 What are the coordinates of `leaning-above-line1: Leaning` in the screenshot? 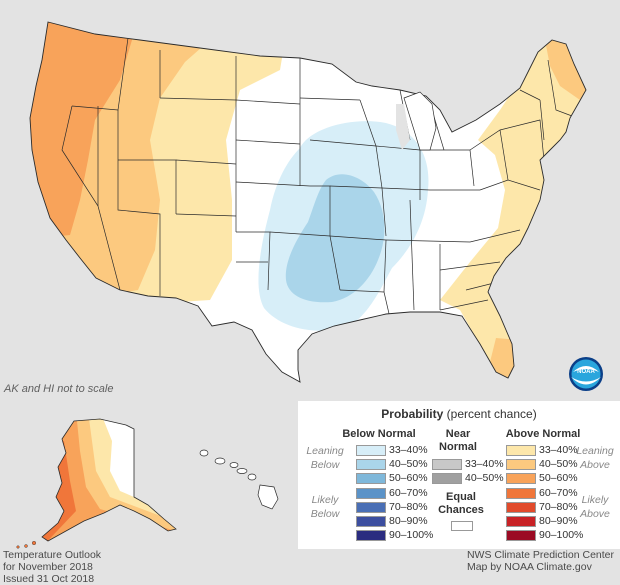 It's located at (595, 451).